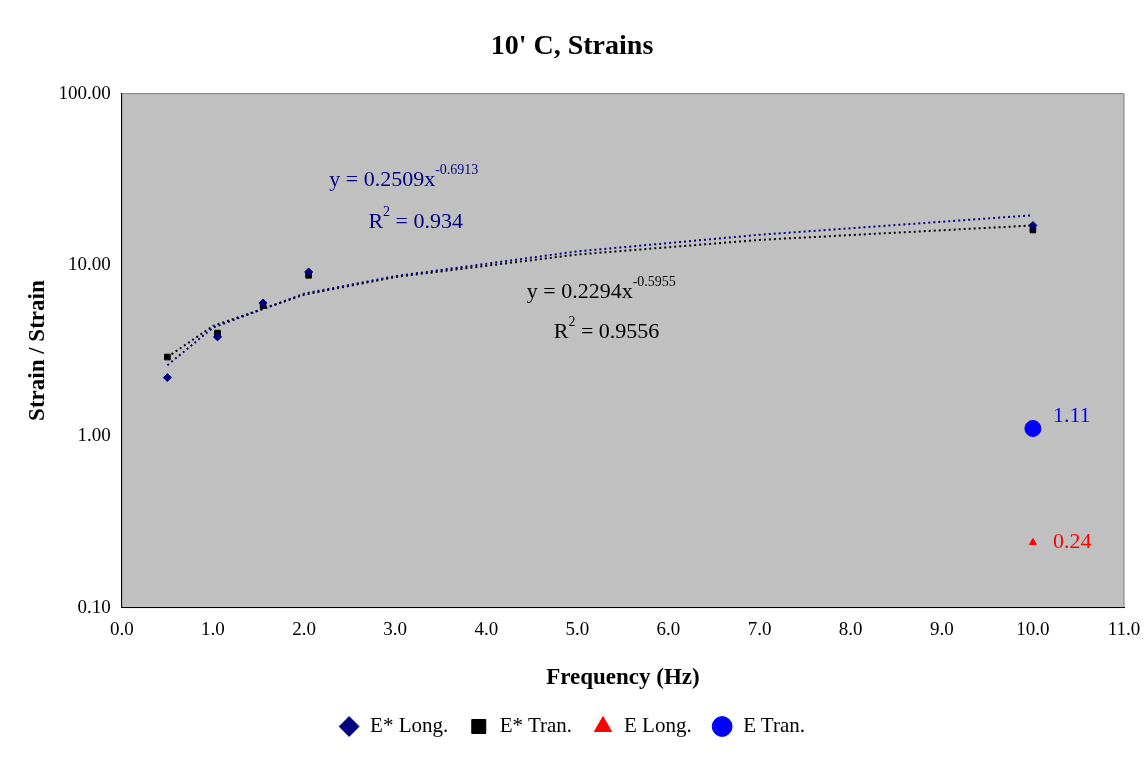 This screenshot has height=757, width=1144. I want to click on y-tick-label: 0.10, so click(94, 606).